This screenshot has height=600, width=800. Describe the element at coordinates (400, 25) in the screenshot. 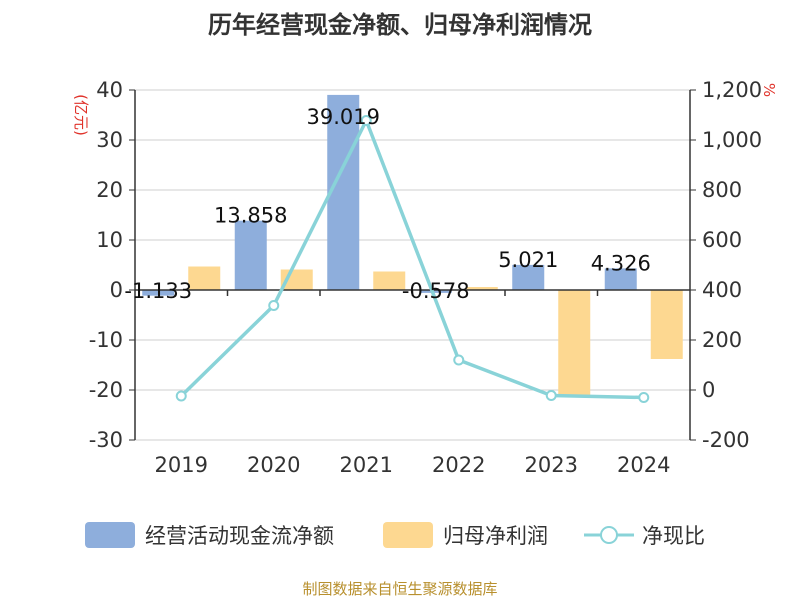

I see `chart-title: 历年经营现金净额、归母净利润情况` at that location.